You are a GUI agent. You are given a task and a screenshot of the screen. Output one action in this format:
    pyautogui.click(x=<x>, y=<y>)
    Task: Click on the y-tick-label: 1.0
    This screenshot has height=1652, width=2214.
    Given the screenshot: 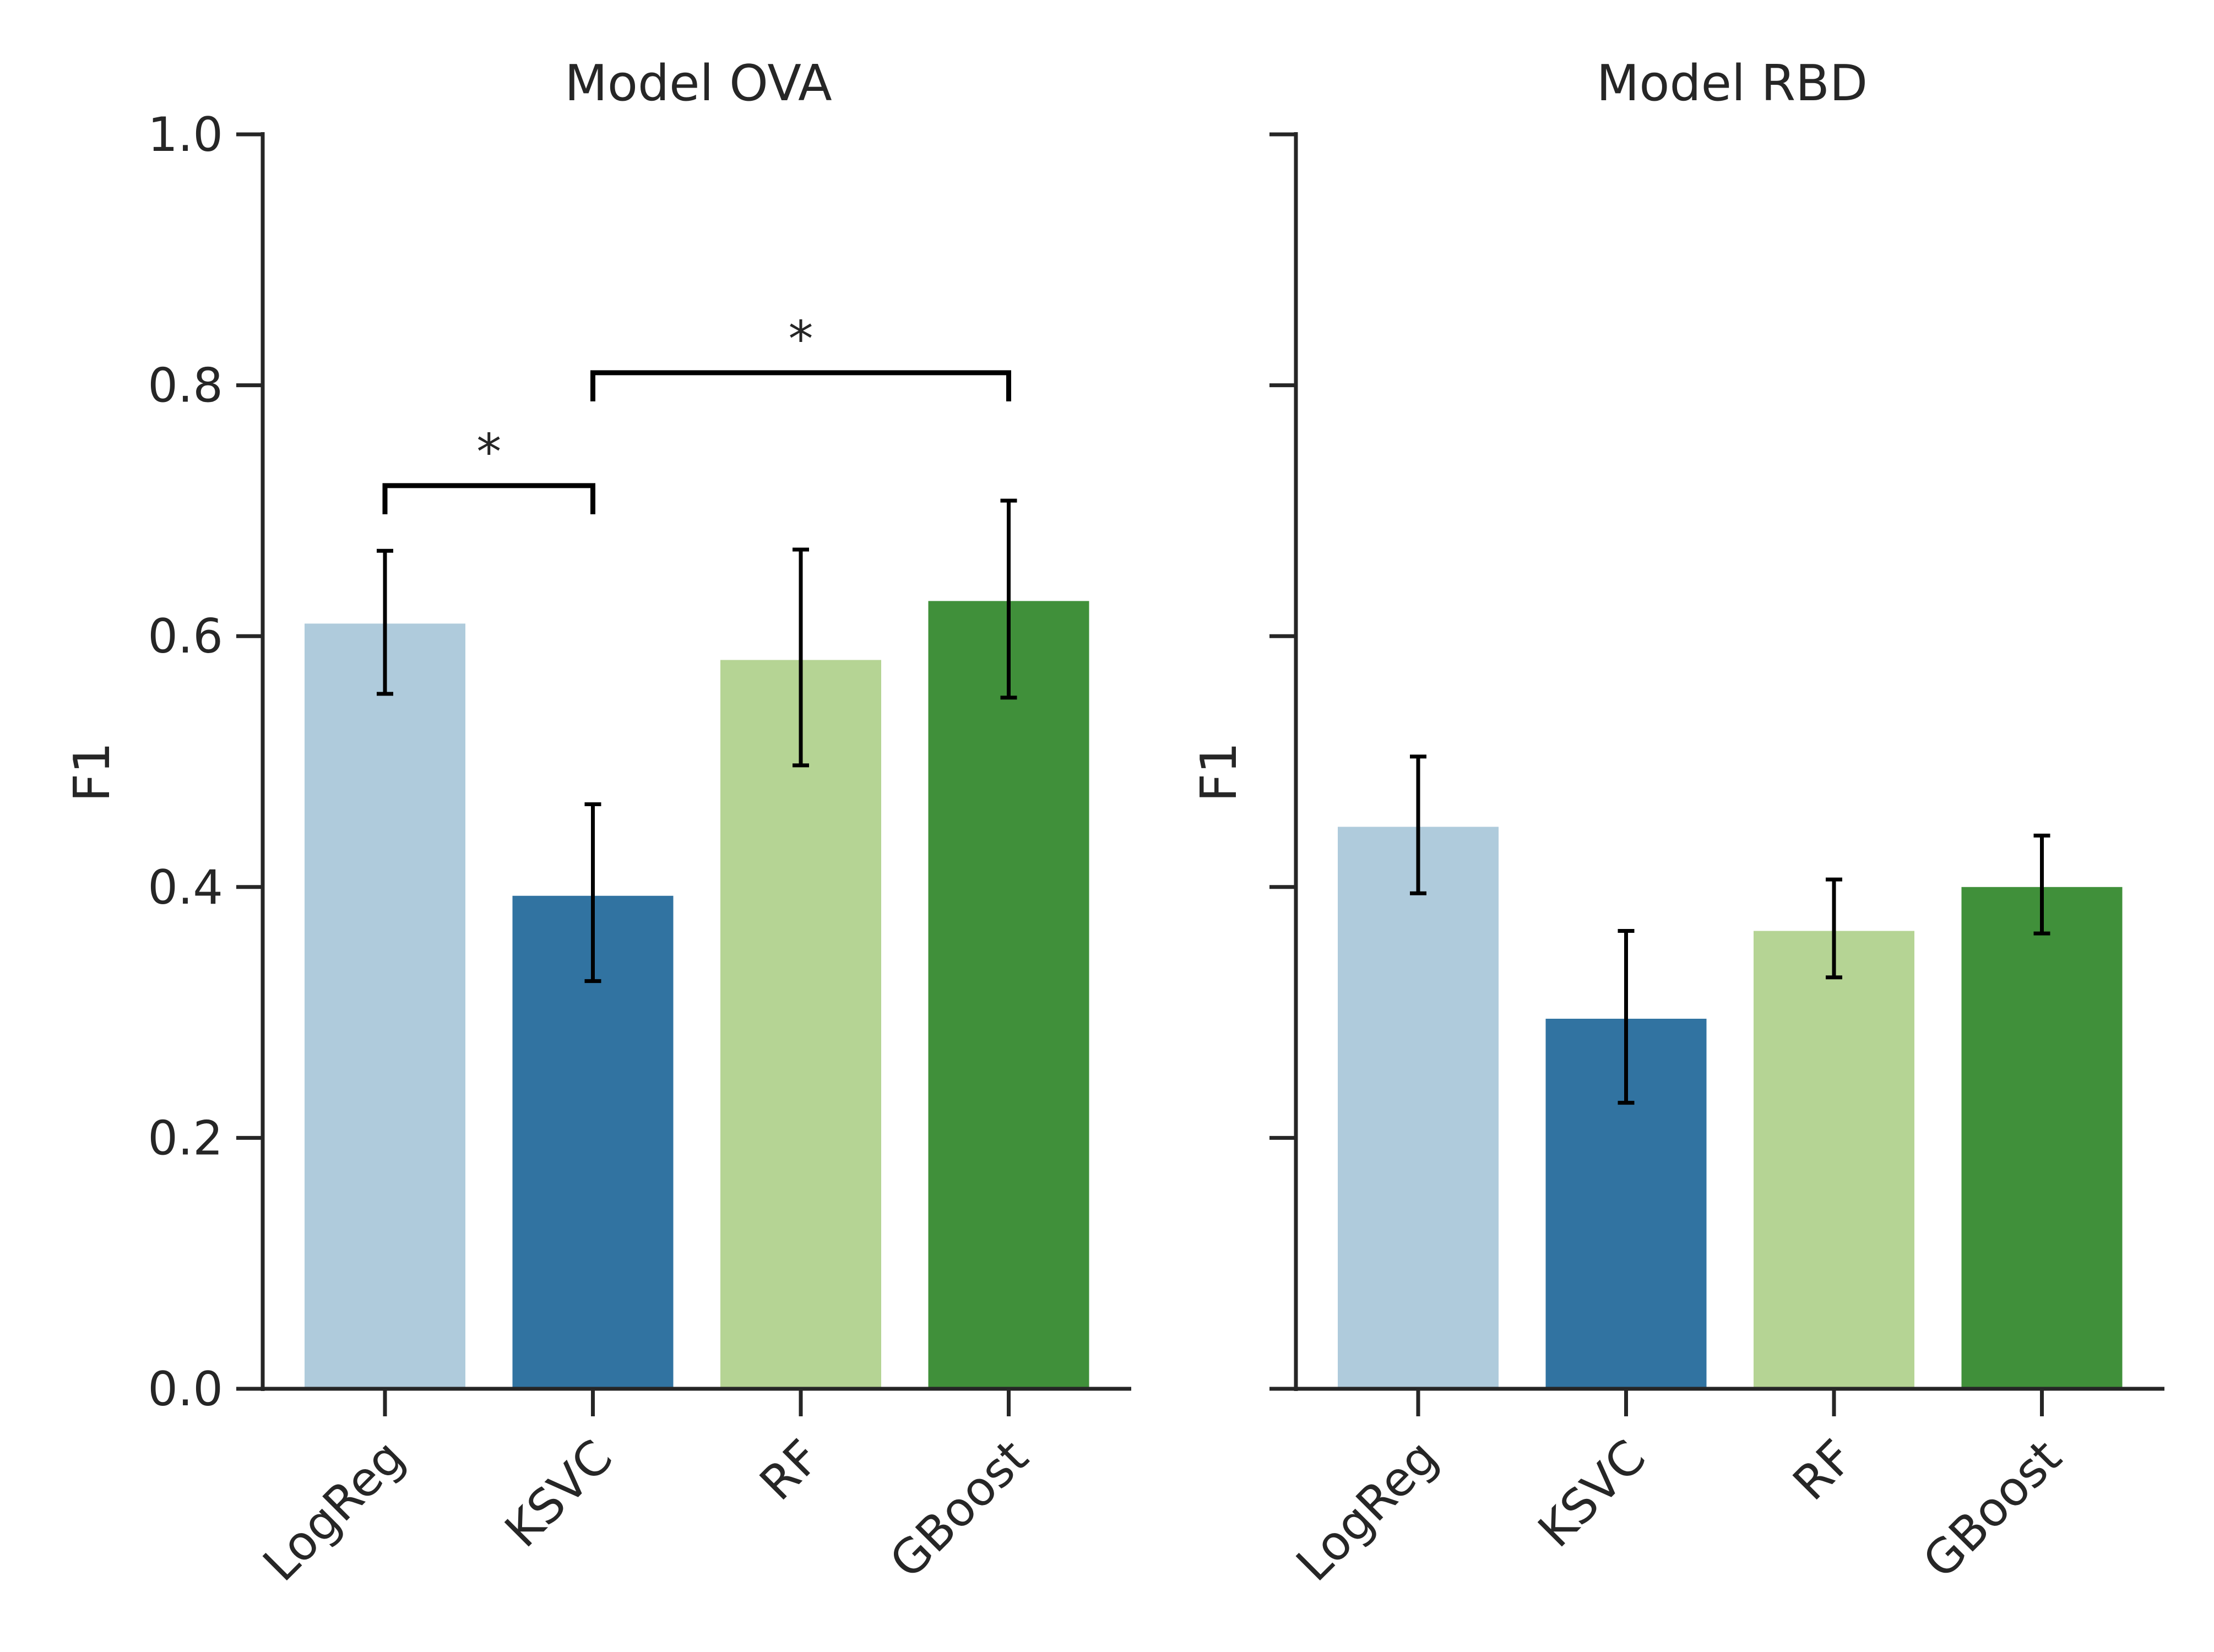 What is the action you would take?
    pyautogui.click(x=185, y=134)
    